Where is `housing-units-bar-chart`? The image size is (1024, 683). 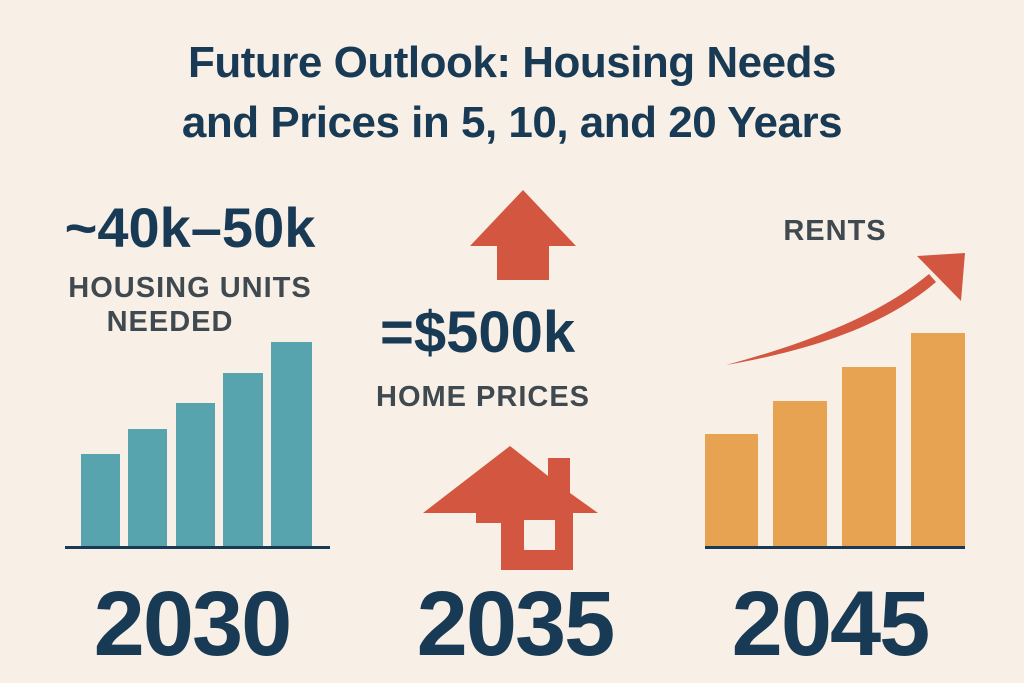
housing-units-bar-chart is located at coordinates (197, 445).